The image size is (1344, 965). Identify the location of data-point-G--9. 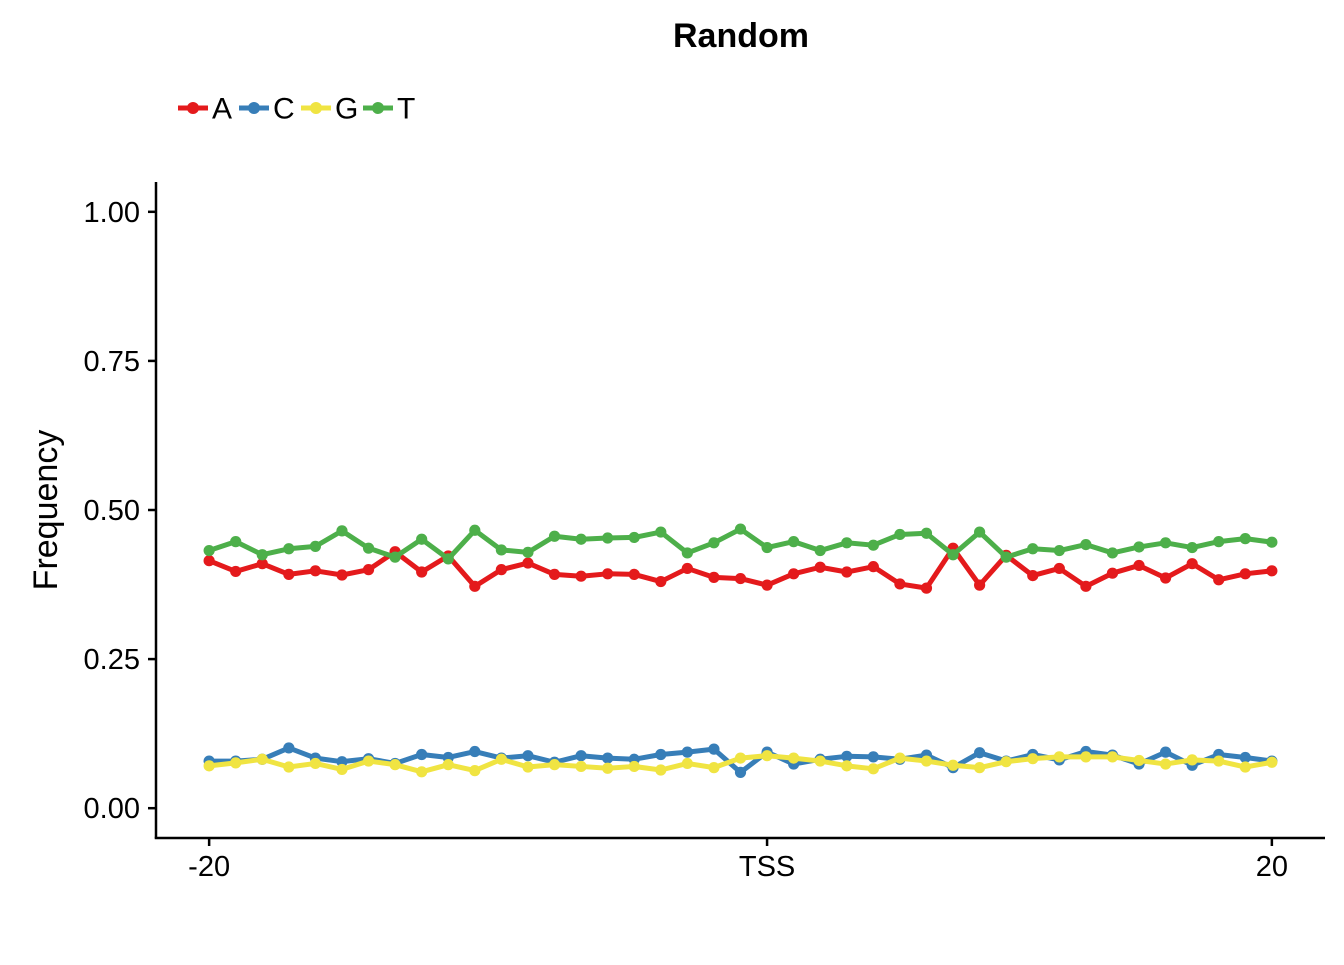
(501, 759).